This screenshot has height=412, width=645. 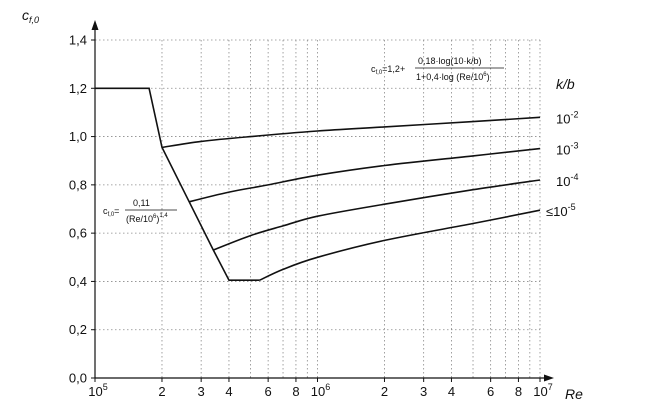 What do you see at coordinates (78, 281) in the screenshot?
I see `y-tick-label: 0,4` at bounding box center [78, 281].